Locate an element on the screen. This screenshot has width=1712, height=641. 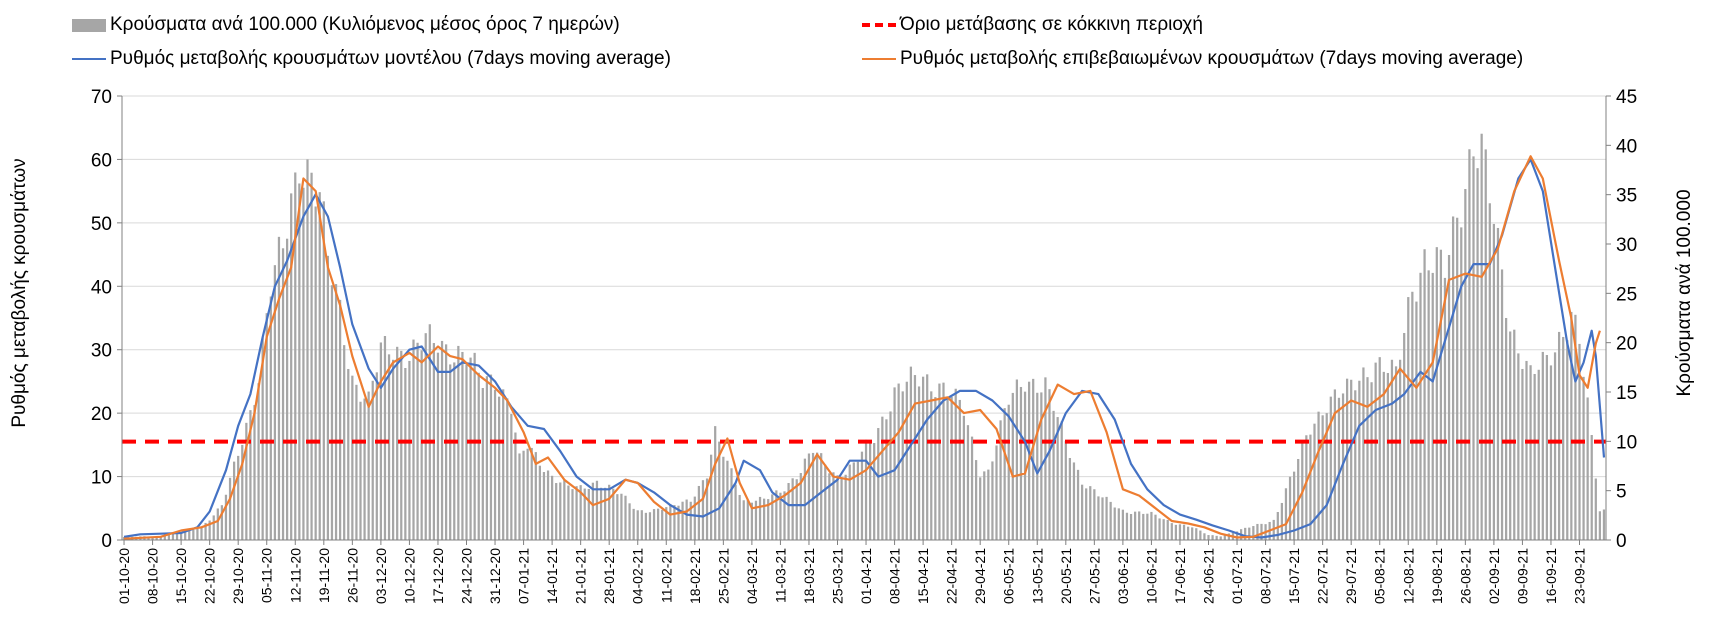
left-tick-label: 0 is located at coordinates (106, 541).